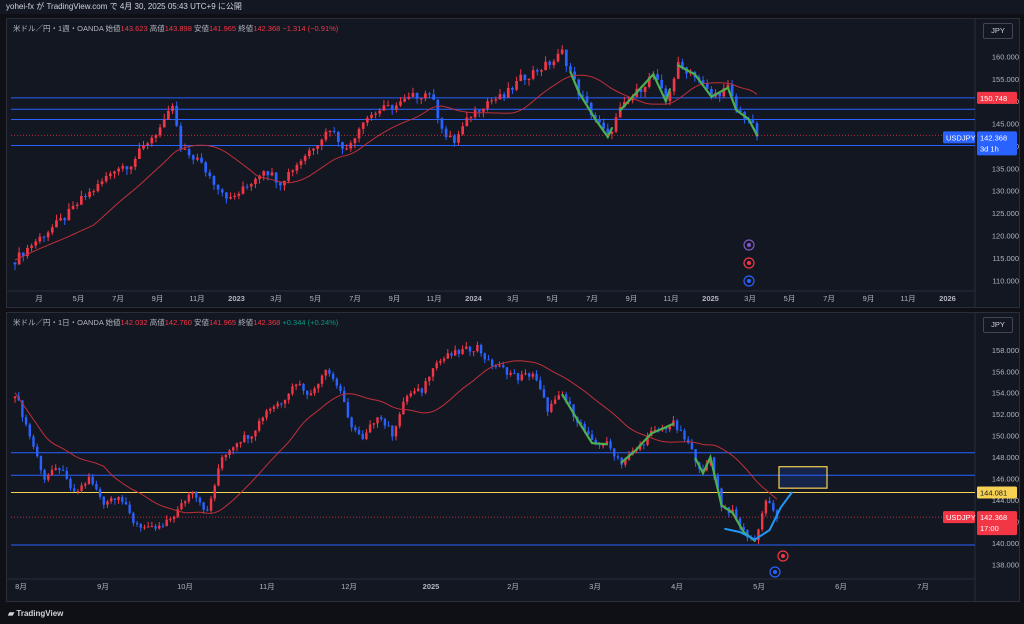  Describe the element at coordinates (783, 556) in the screenshot. I see `japan-flag-event-icon-dot` at that location.